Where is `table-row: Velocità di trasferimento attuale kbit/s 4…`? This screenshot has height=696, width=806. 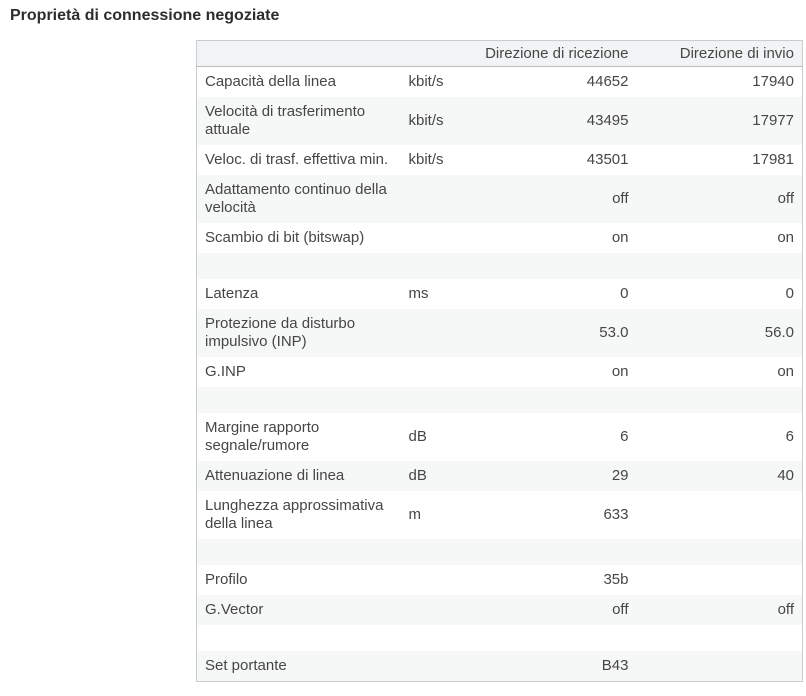 table-row: Velocità di trasferimento attuale kbit/s 4… is located at coordinates (499, 121).